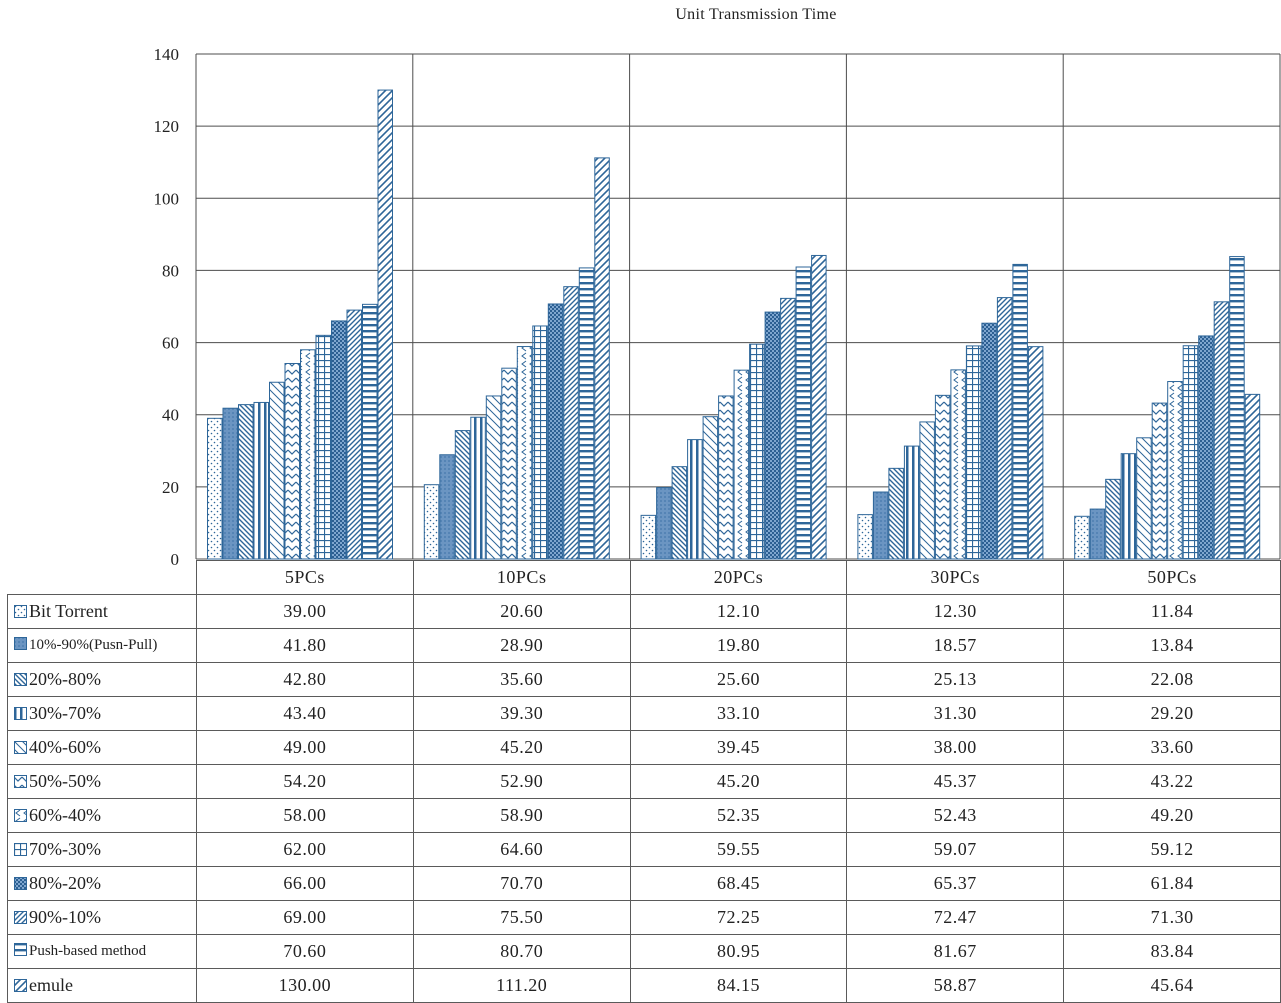 This screenshot has height=1003, width=1281. I want to click on x-tick-label: 20PCs, so click(738, 577).